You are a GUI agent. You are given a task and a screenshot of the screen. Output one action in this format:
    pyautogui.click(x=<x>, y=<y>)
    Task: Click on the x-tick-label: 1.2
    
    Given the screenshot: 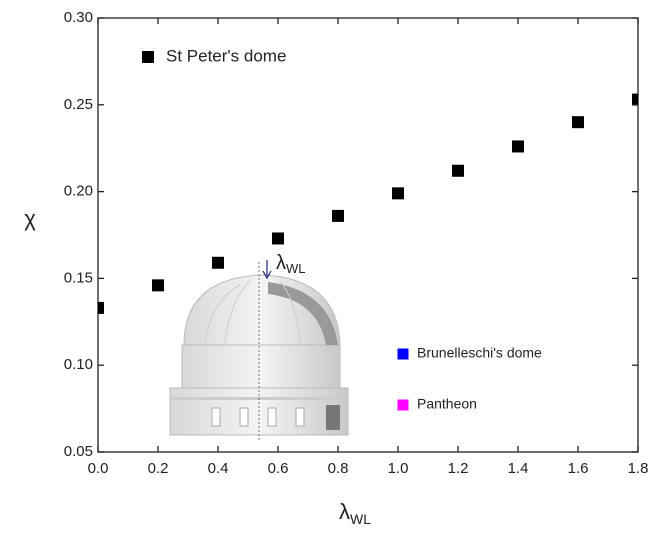 What is the action you would take?
    pyautogui.click(x=458, y=468)
    